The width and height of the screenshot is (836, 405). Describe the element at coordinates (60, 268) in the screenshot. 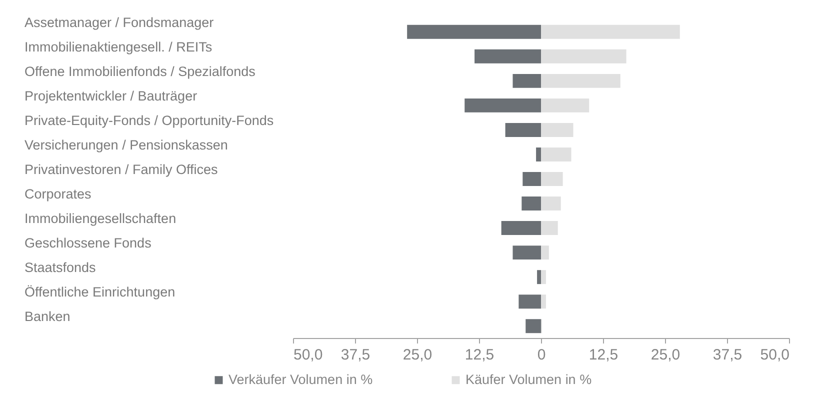

I see `y-tick-label: Staatsfonds` at that location.